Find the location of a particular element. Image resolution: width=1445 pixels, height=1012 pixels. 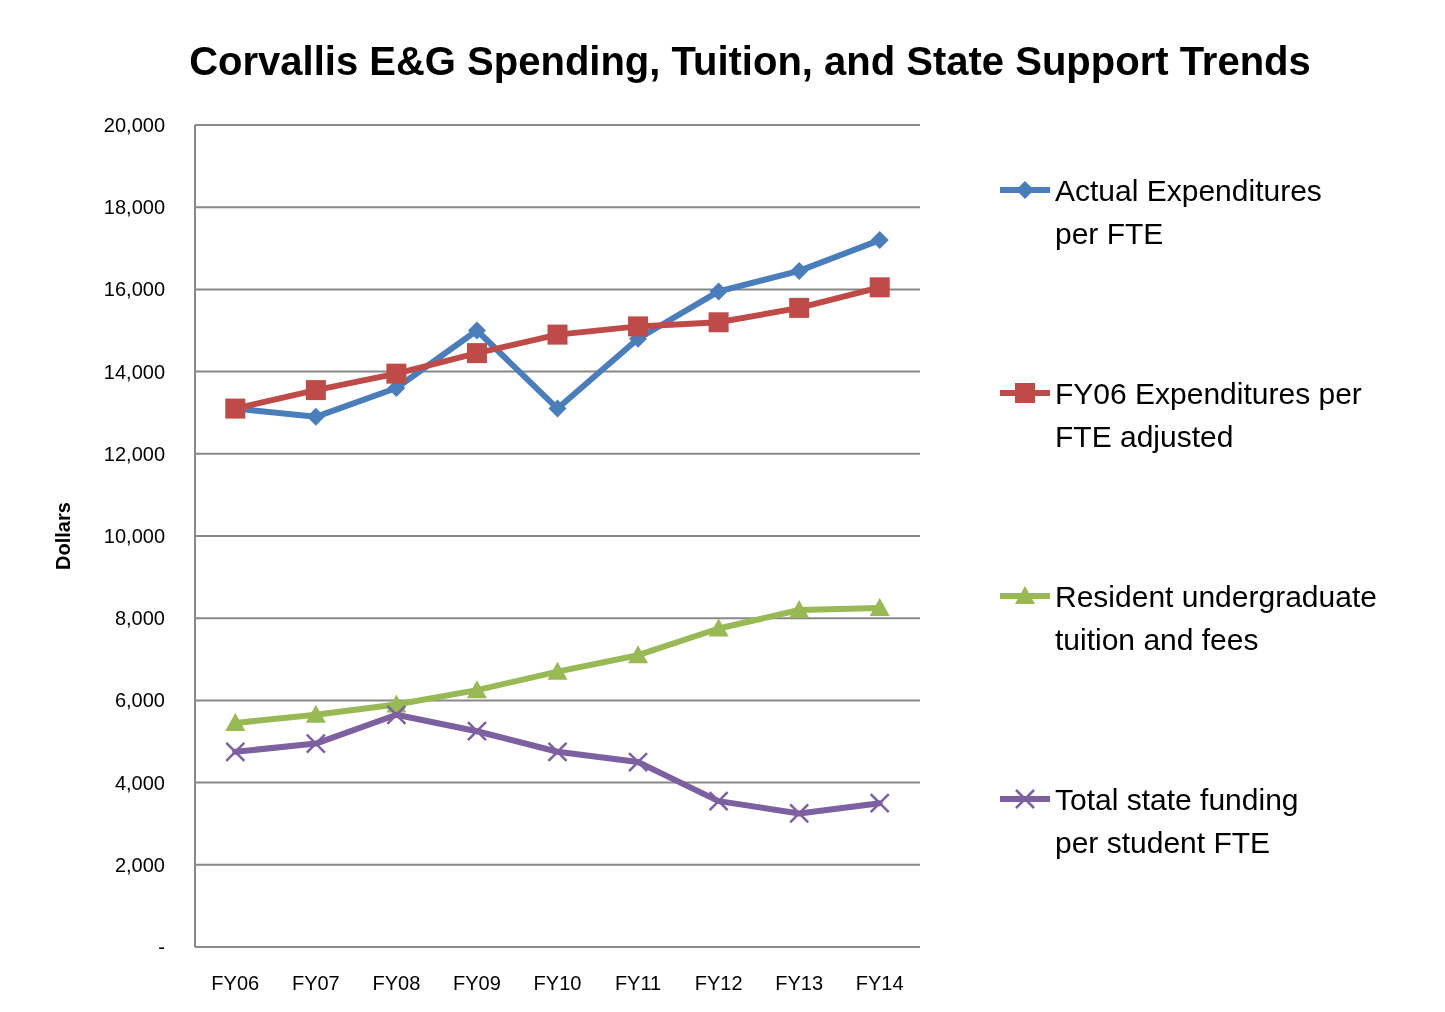

y-tick-label: 14,000 is located at coordinates (134, 371).